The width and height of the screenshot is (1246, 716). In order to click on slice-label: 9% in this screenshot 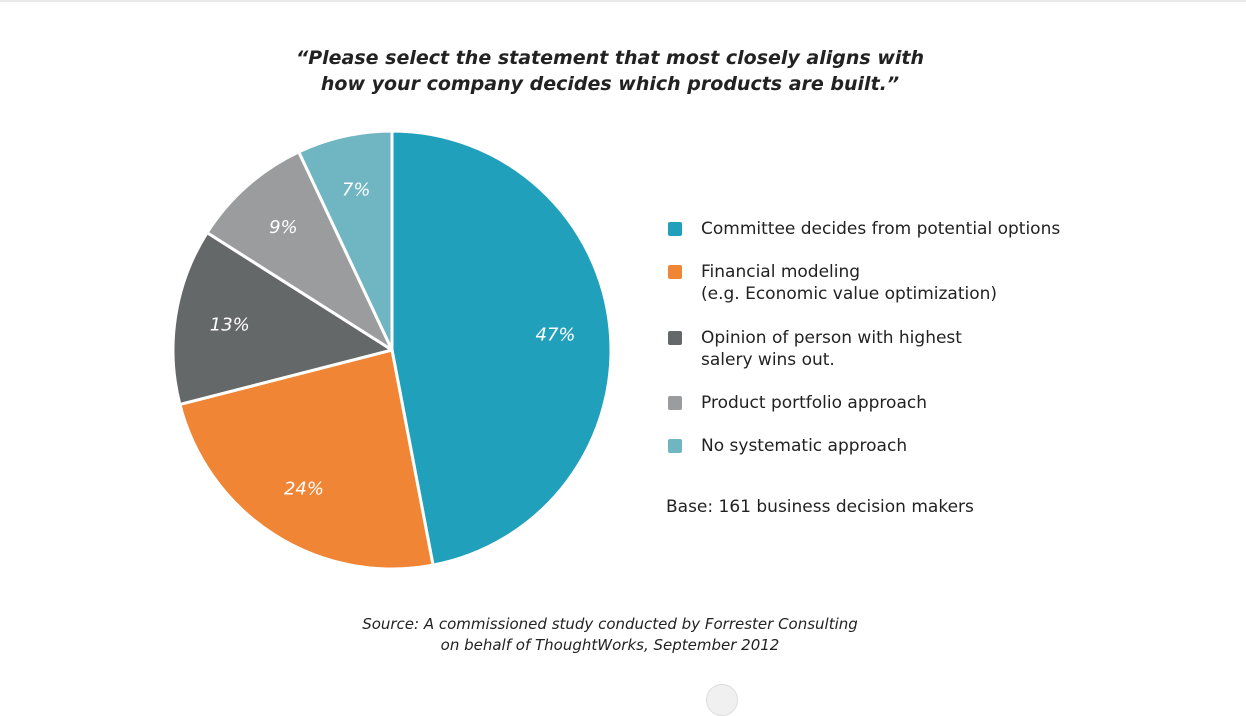, I will do `click(283, 227)`.